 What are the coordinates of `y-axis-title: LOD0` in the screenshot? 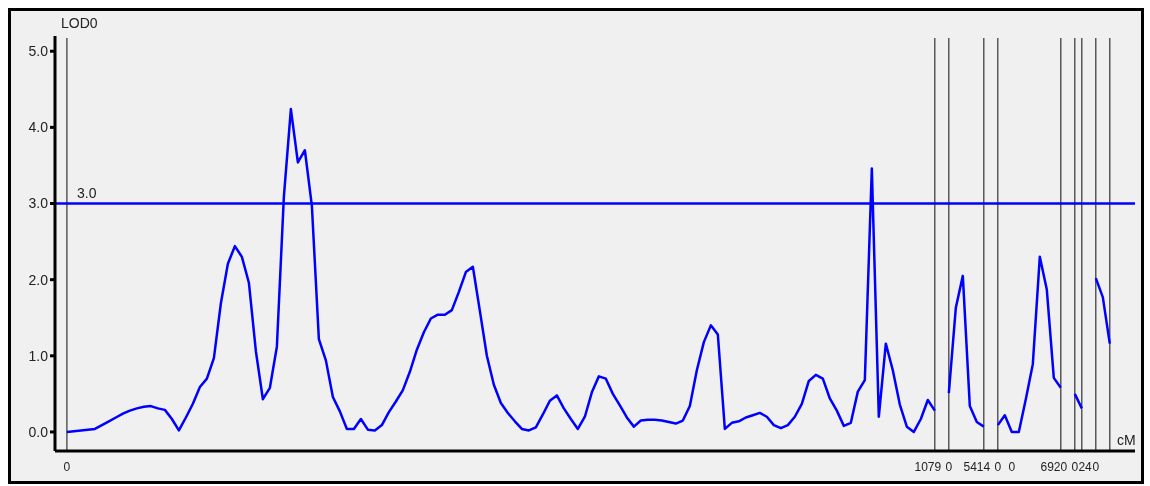 It's located at (79, 23).